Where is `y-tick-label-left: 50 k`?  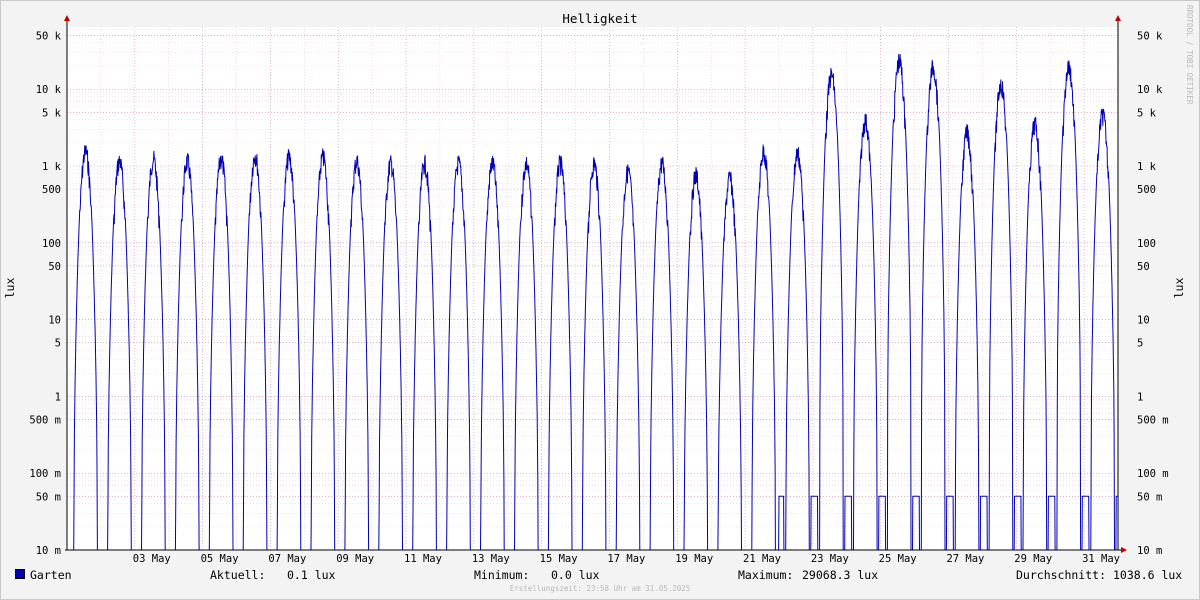 y-tick-label-left: 50 k is located at coordinates (49, 37).